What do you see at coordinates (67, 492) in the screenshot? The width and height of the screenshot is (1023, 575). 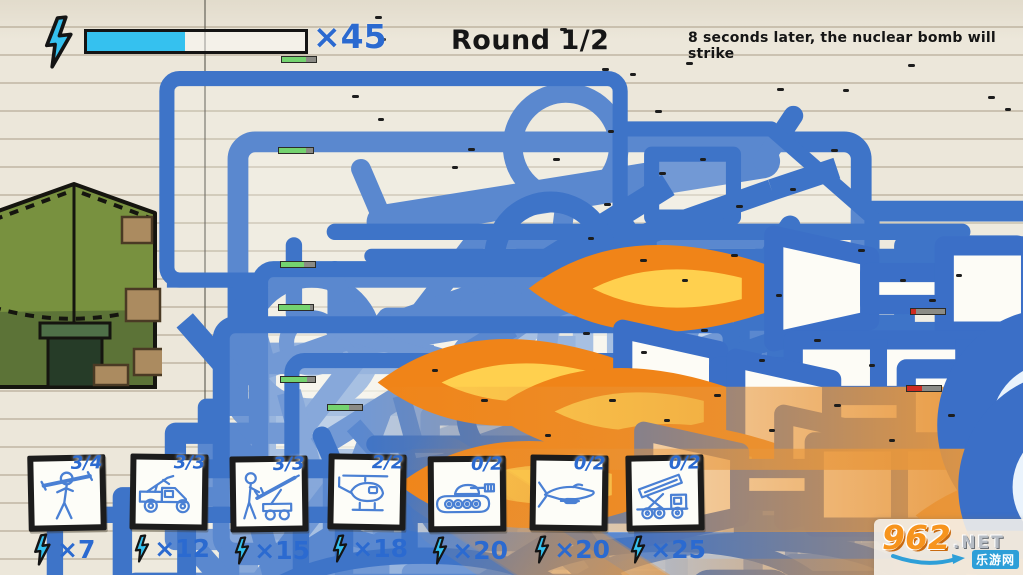 I see `unit-card-bazooka-soldier: 3/4` at bounding box center [67, 492].